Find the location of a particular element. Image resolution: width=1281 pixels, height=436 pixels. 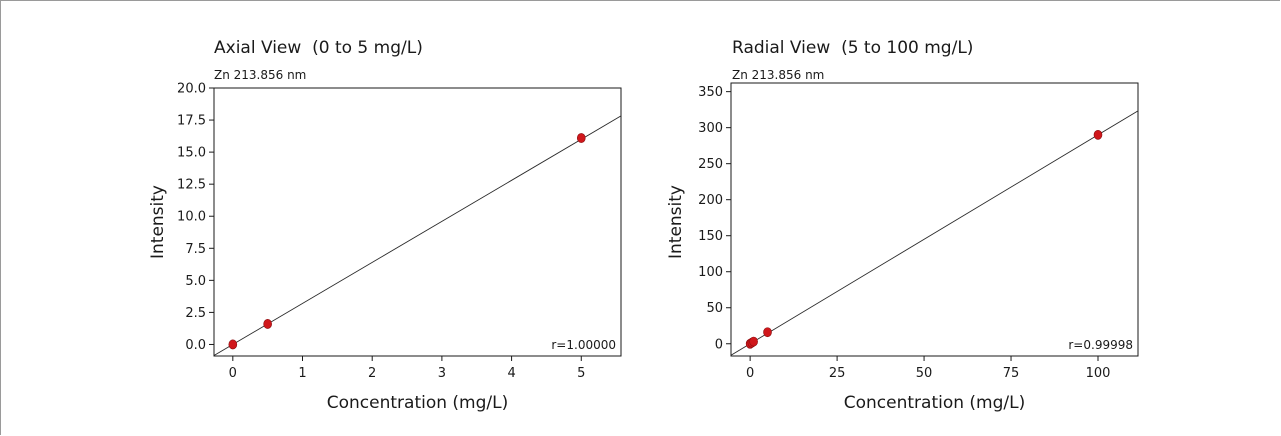

x-tick-label: 100 is located at coordinates (1098, 373).